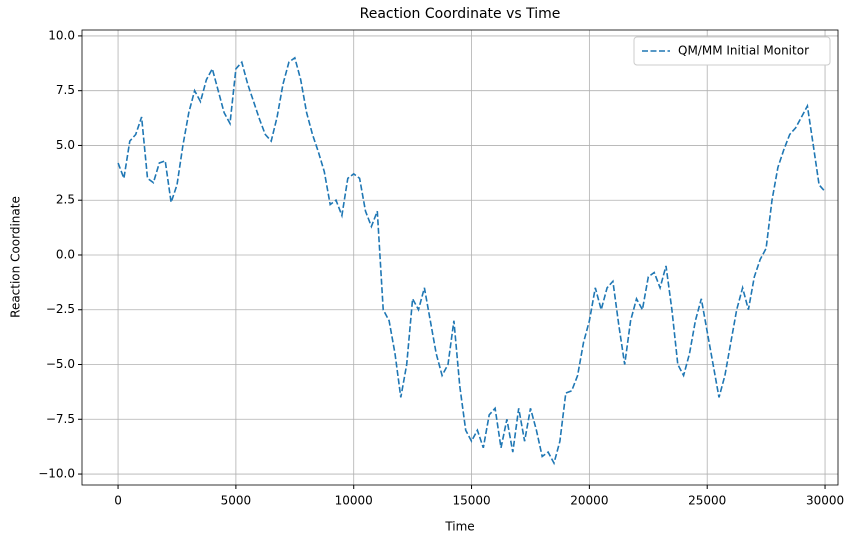  What do you see at coordinates (460, 14) in the screenshot?
I see `chart-title: Reaction Coordinate vs Time` at bounding box center [460, 14].